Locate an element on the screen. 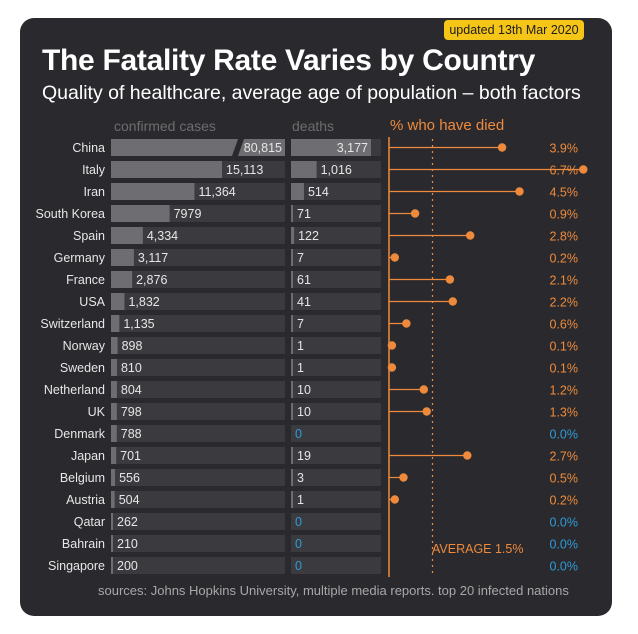  deaths-value-label: 514 is located at coordinates (318, 192).